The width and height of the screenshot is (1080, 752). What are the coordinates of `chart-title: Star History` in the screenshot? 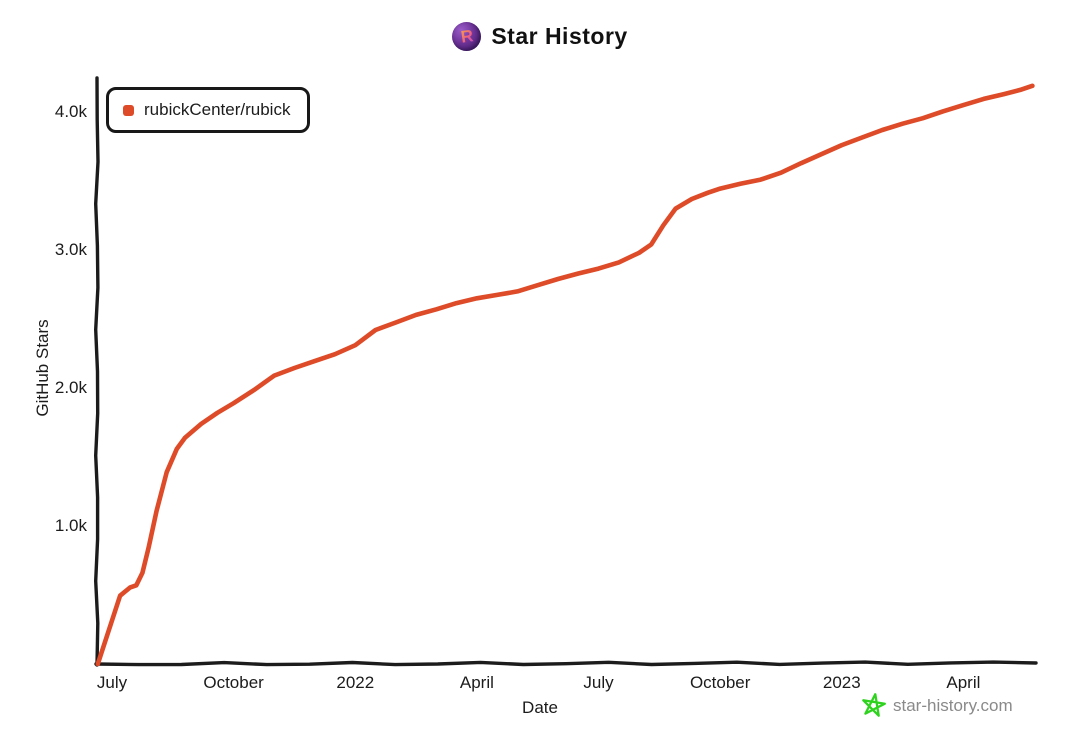 It's located at (559, 36).